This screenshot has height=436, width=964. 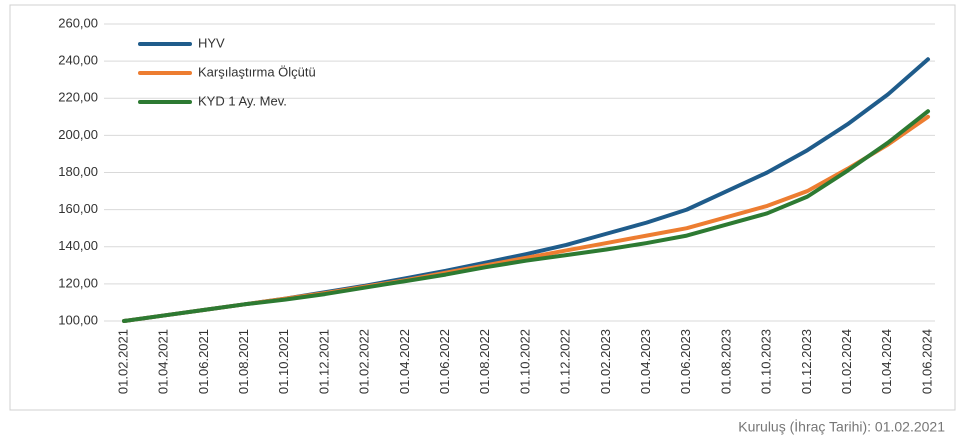 I want to click on legend-label: Karşılaştırma Ölçütü, so click(x=257, y=71).